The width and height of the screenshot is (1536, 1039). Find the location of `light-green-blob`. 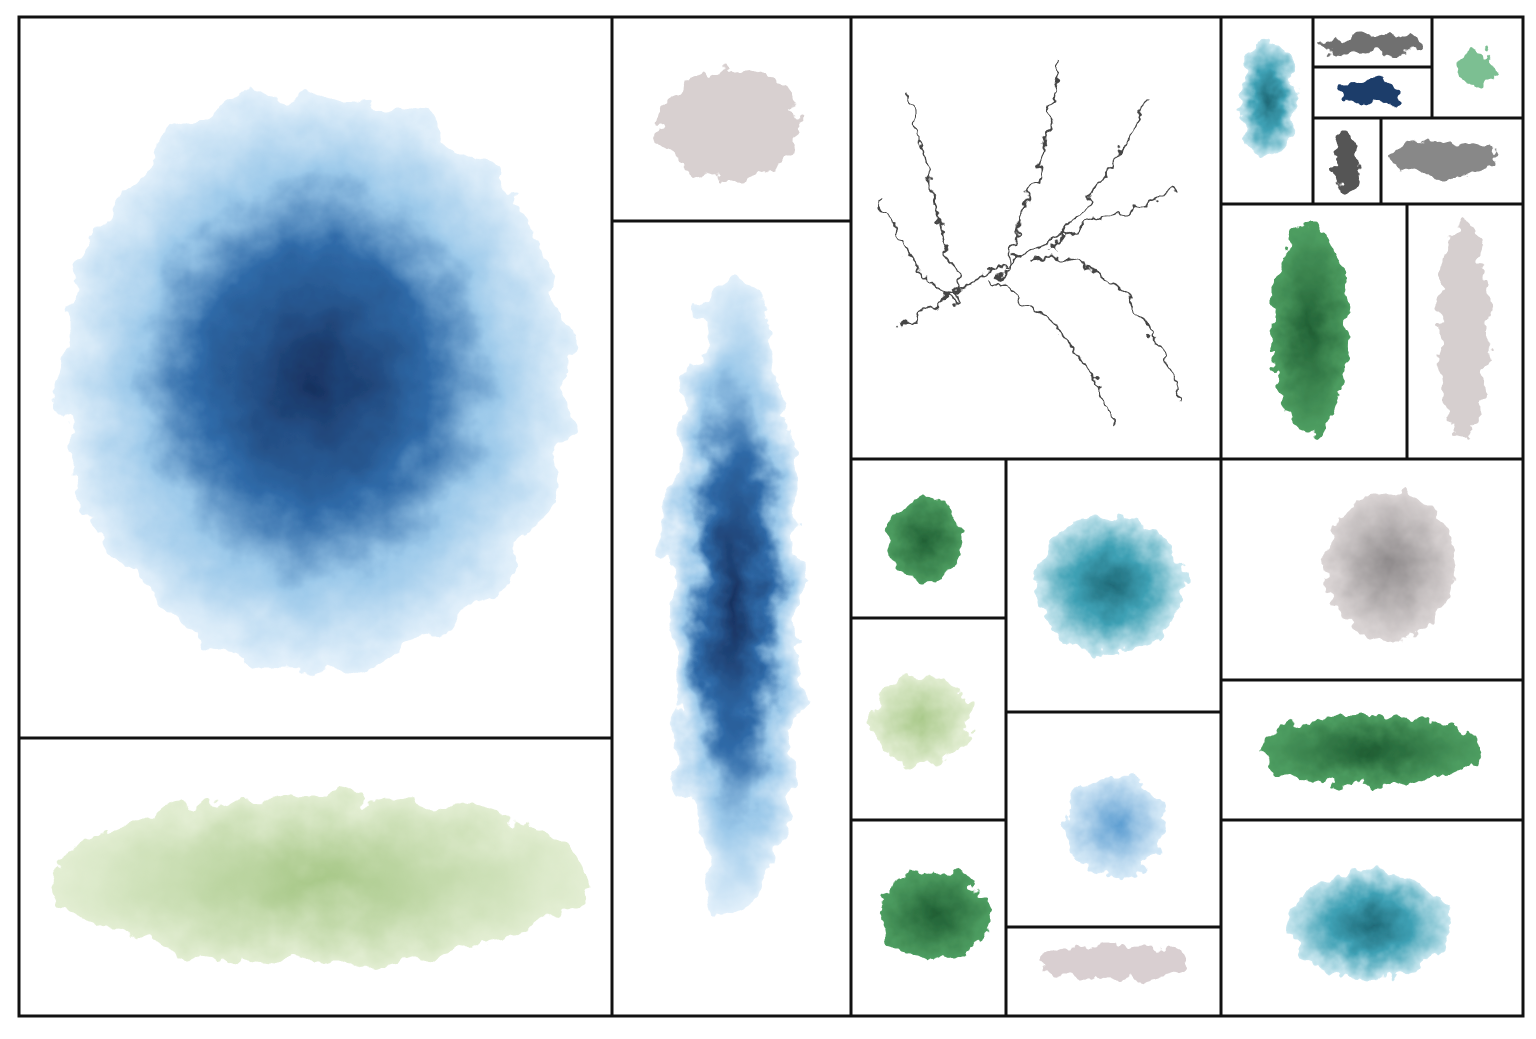

light-green-blob is located at coordinates (920, 720).